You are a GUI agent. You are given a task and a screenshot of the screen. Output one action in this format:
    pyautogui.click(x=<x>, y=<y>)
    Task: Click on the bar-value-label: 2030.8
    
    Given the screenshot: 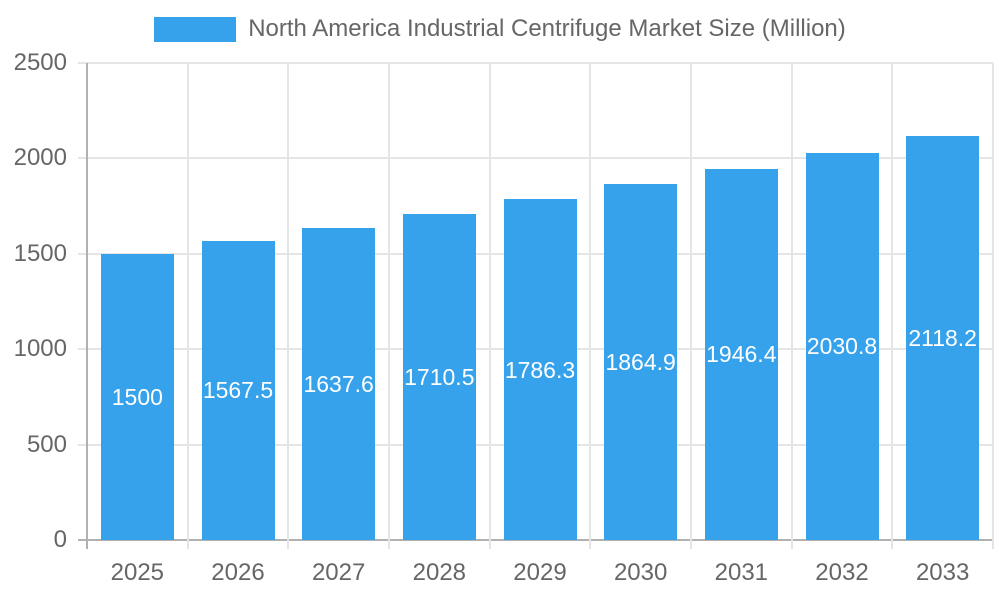 What is the action you would take?
    pyautogui.click(x=842, y=346)
    